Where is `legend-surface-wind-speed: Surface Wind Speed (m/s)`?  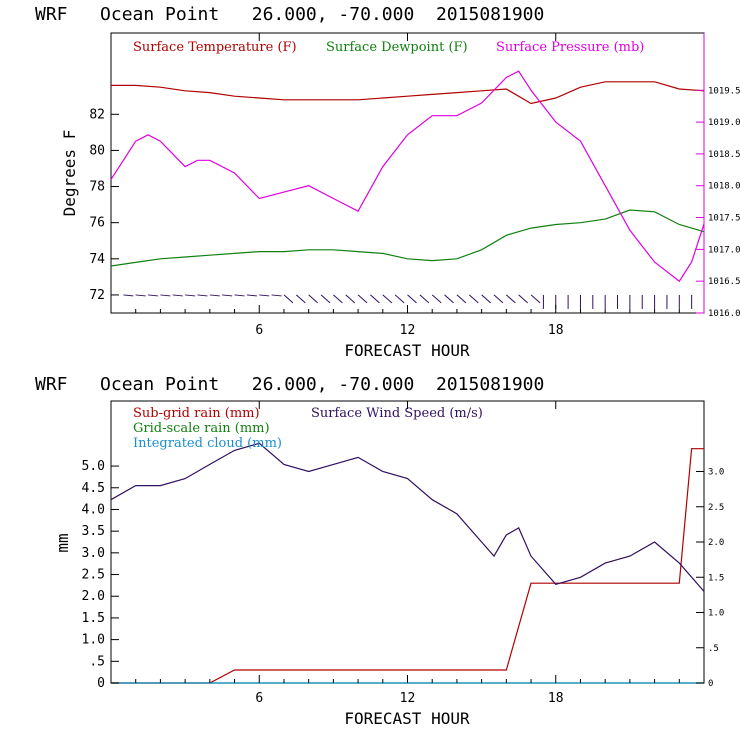
legend-surface-wind-speed: Surface Wind Speed (m/s) is located at coordinates (397, 413).